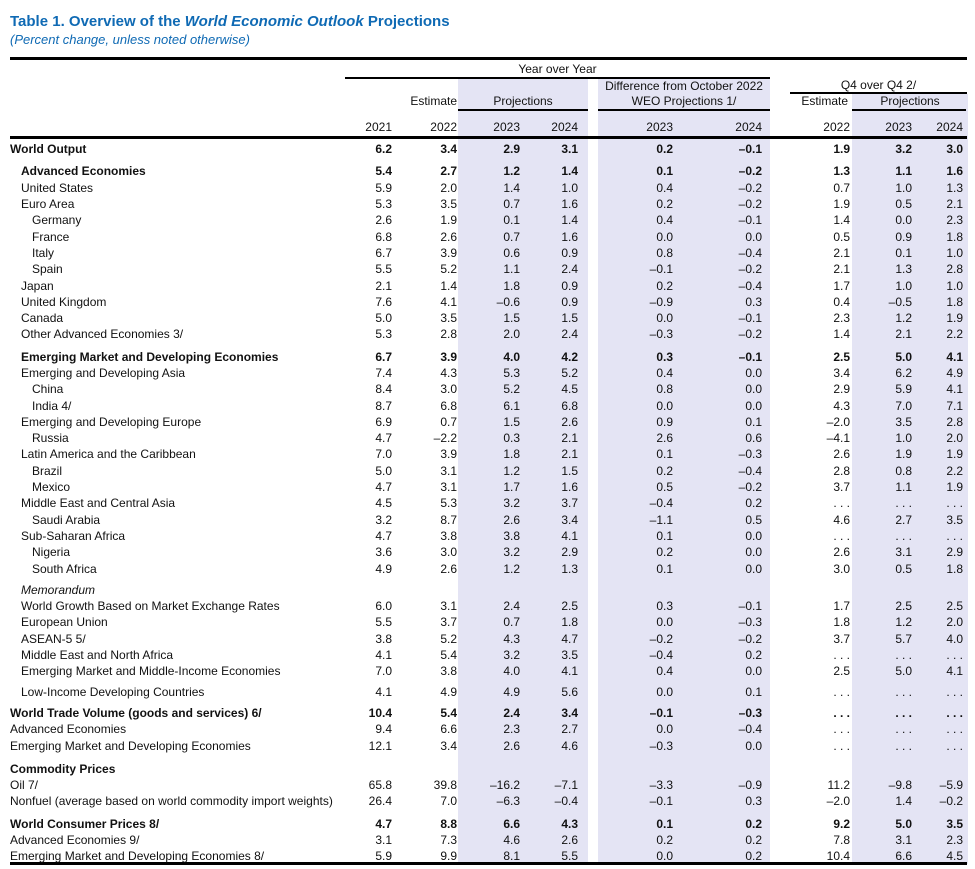 The height and width of the screenshot is (869, 975). What do you see at coordinates (103, 373) in the screenshot?
I see `row-label: Emerging and Developing Asia` at bounding box center [103, 373].